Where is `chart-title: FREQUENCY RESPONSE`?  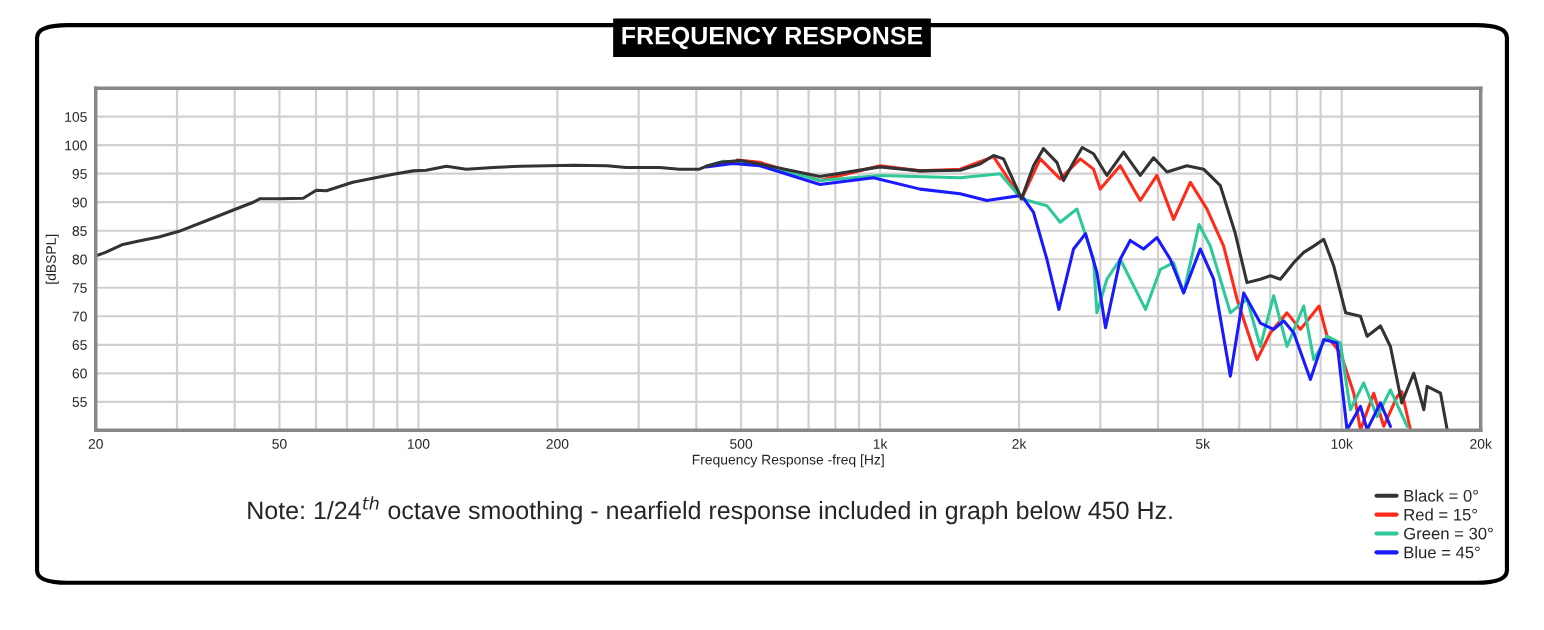
chart-title: FREQUENCY RESPONSE is located at coordinates (772, 38).